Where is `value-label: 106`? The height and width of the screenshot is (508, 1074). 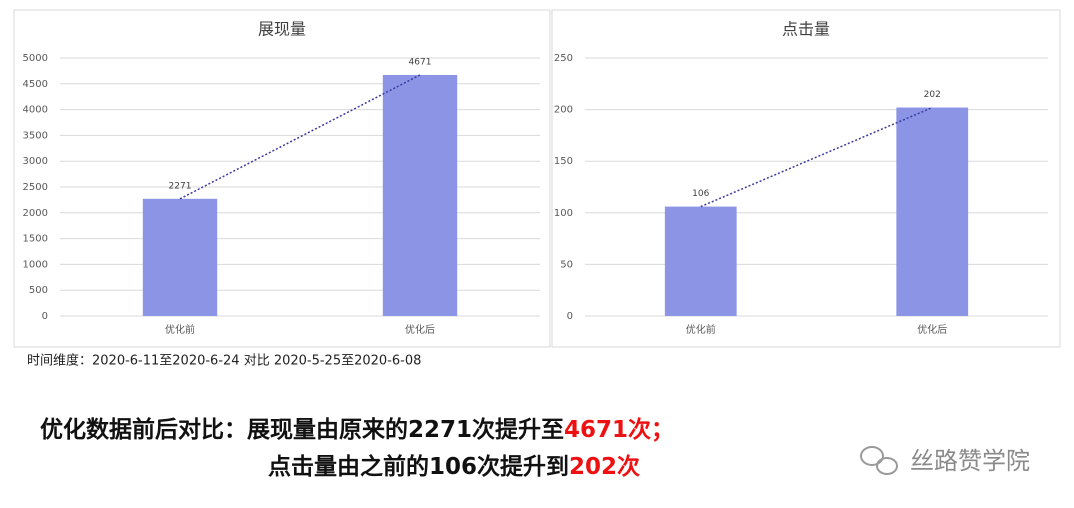
value-label: 106 is located at coordinates (700, 194).